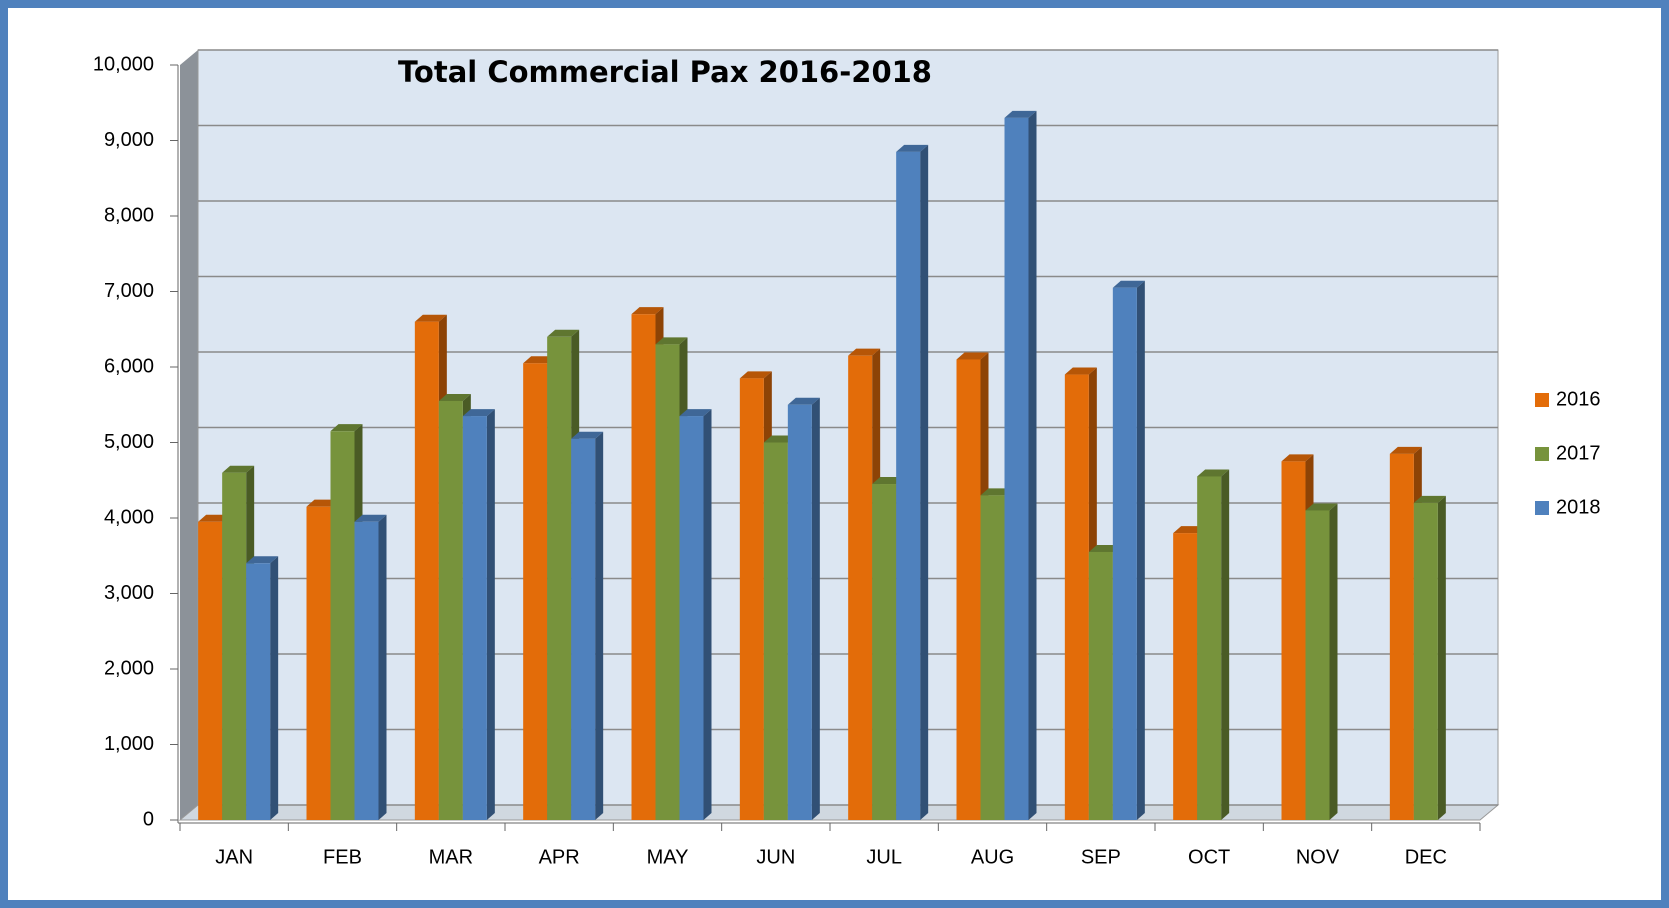  Describe the element at coordinates (1101, 857) in the screenshot. I see `x-tick-label: SEP` at that location.